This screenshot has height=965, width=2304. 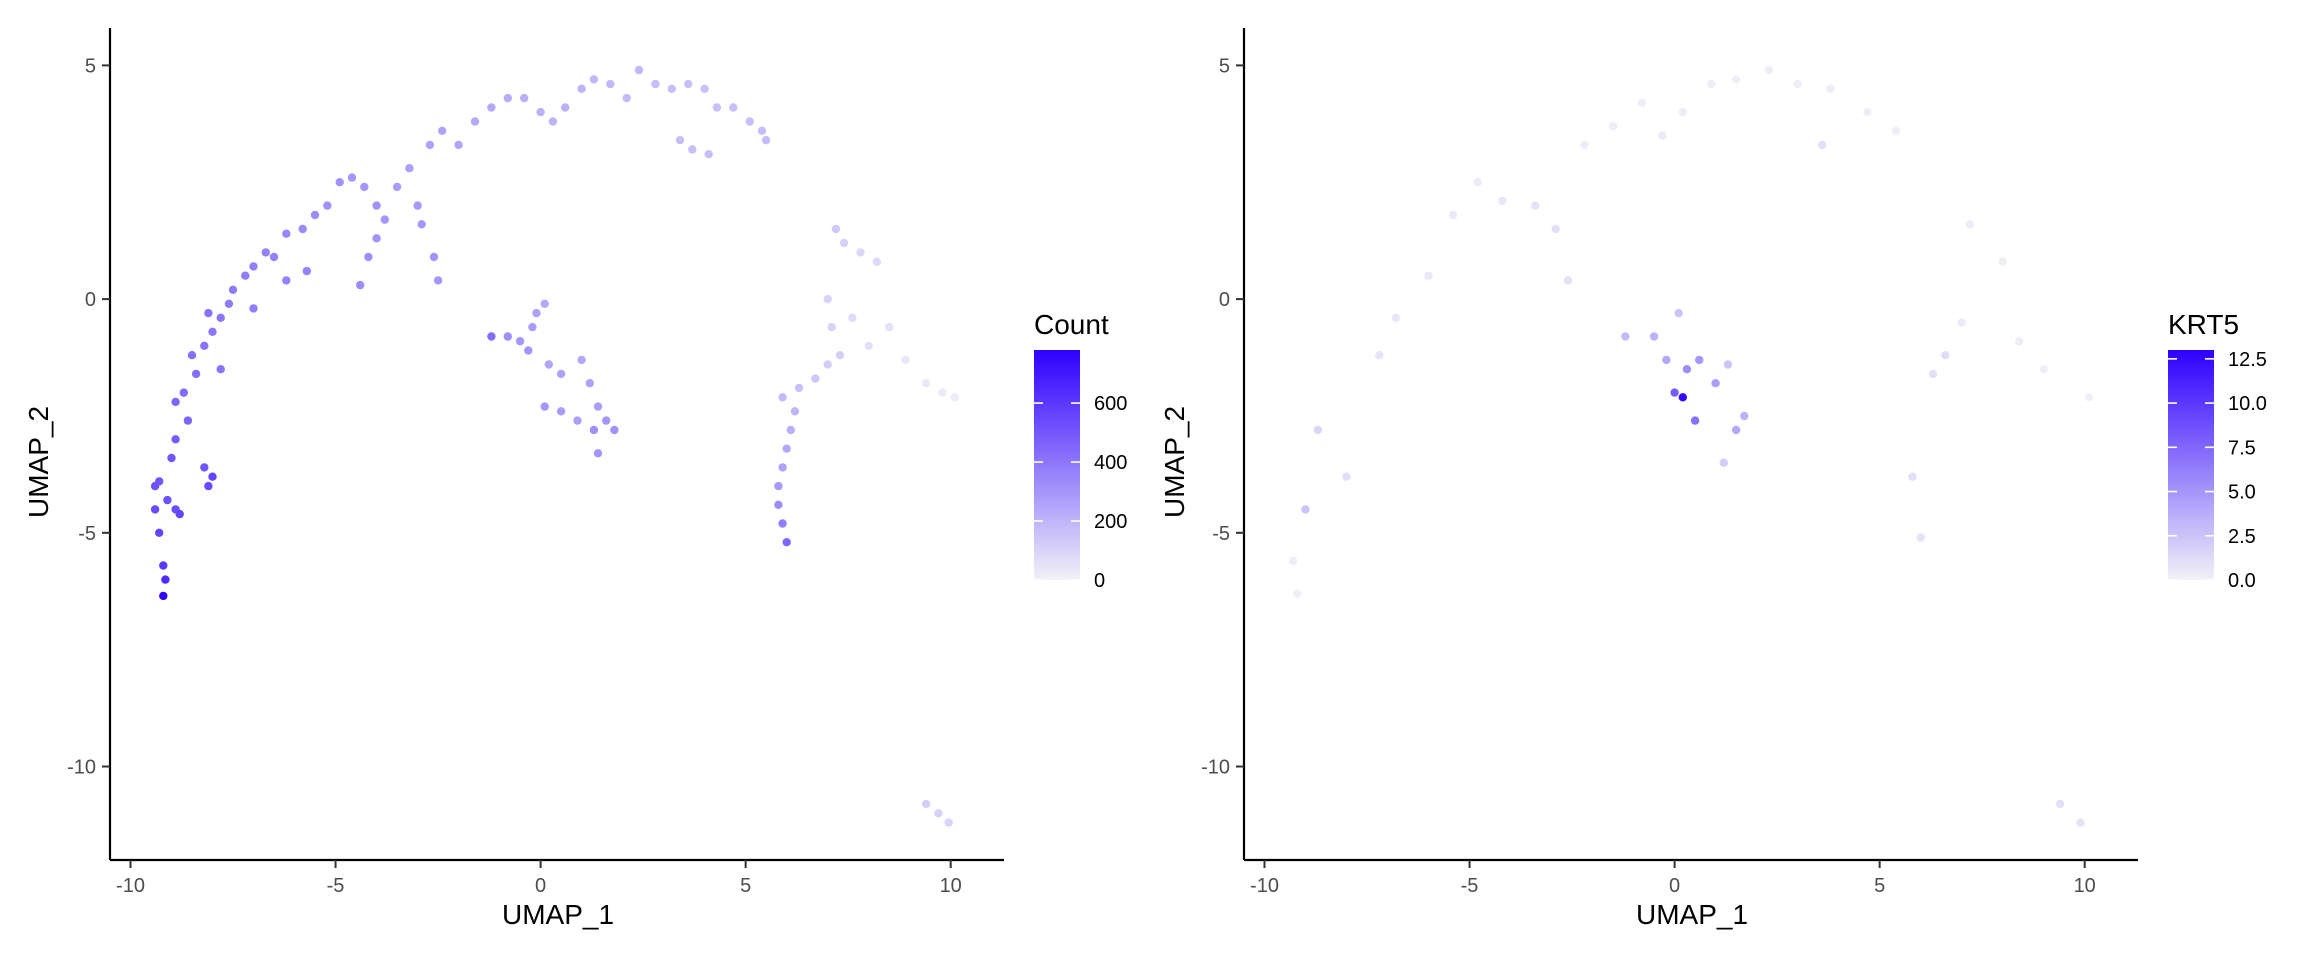 What do you see at coordinates (2242, 581) in the screenshot?
I see `colorbar-tick-label: 0.0` at bounding box center [2242, 581].